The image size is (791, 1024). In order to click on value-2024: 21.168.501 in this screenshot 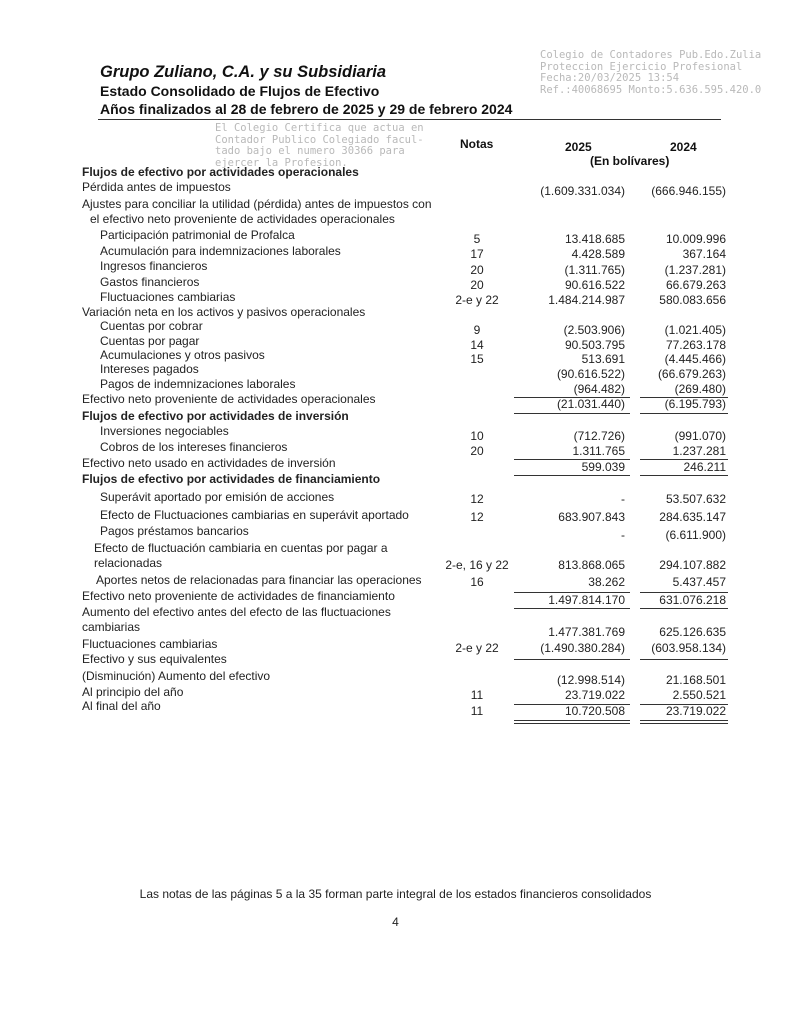, I will do `click(695, 680)`.